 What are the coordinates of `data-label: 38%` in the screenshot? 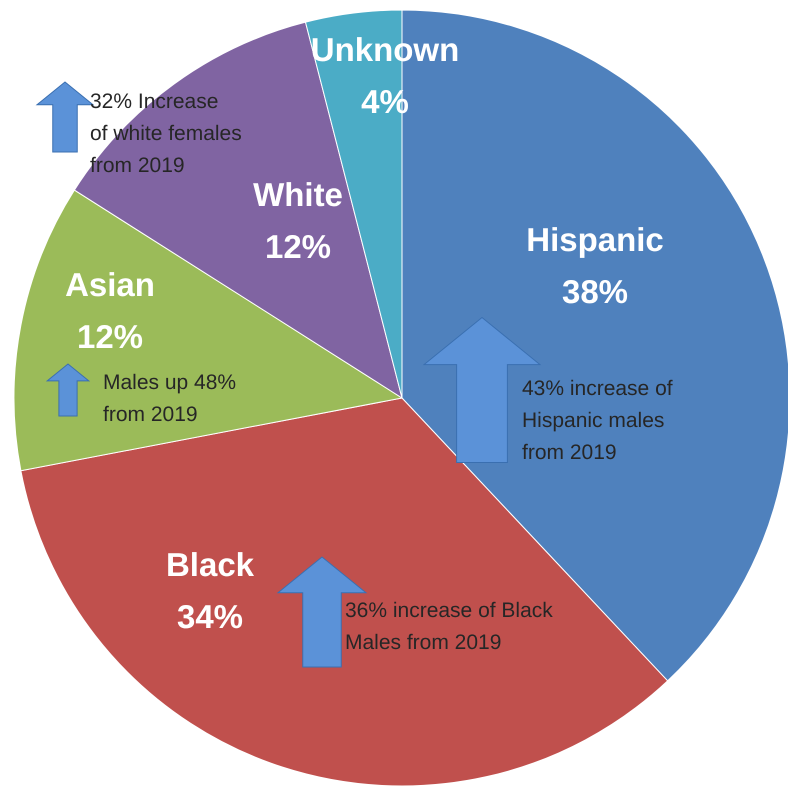 It's located at (595, 291).